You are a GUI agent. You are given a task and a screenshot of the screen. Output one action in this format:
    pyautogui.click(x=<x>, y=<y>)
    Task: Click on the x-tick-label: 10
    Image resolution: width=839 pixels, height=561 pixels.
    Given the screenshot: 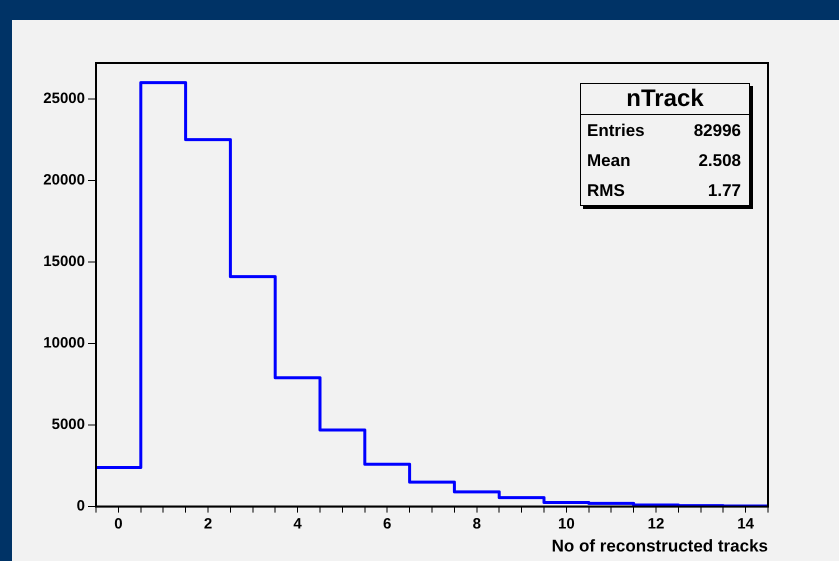 What is the action you would take?
    pyautogui.click(x=566, y=524)
    